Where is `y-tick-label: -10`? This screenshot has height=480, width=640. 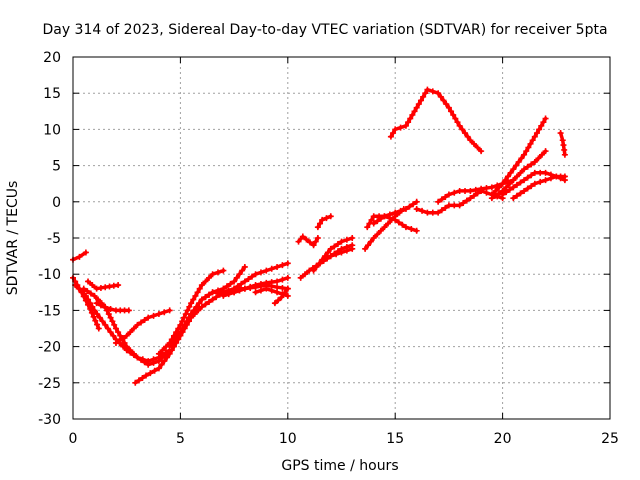 y-tick-label: -10 is located at coordinates (49, 275).